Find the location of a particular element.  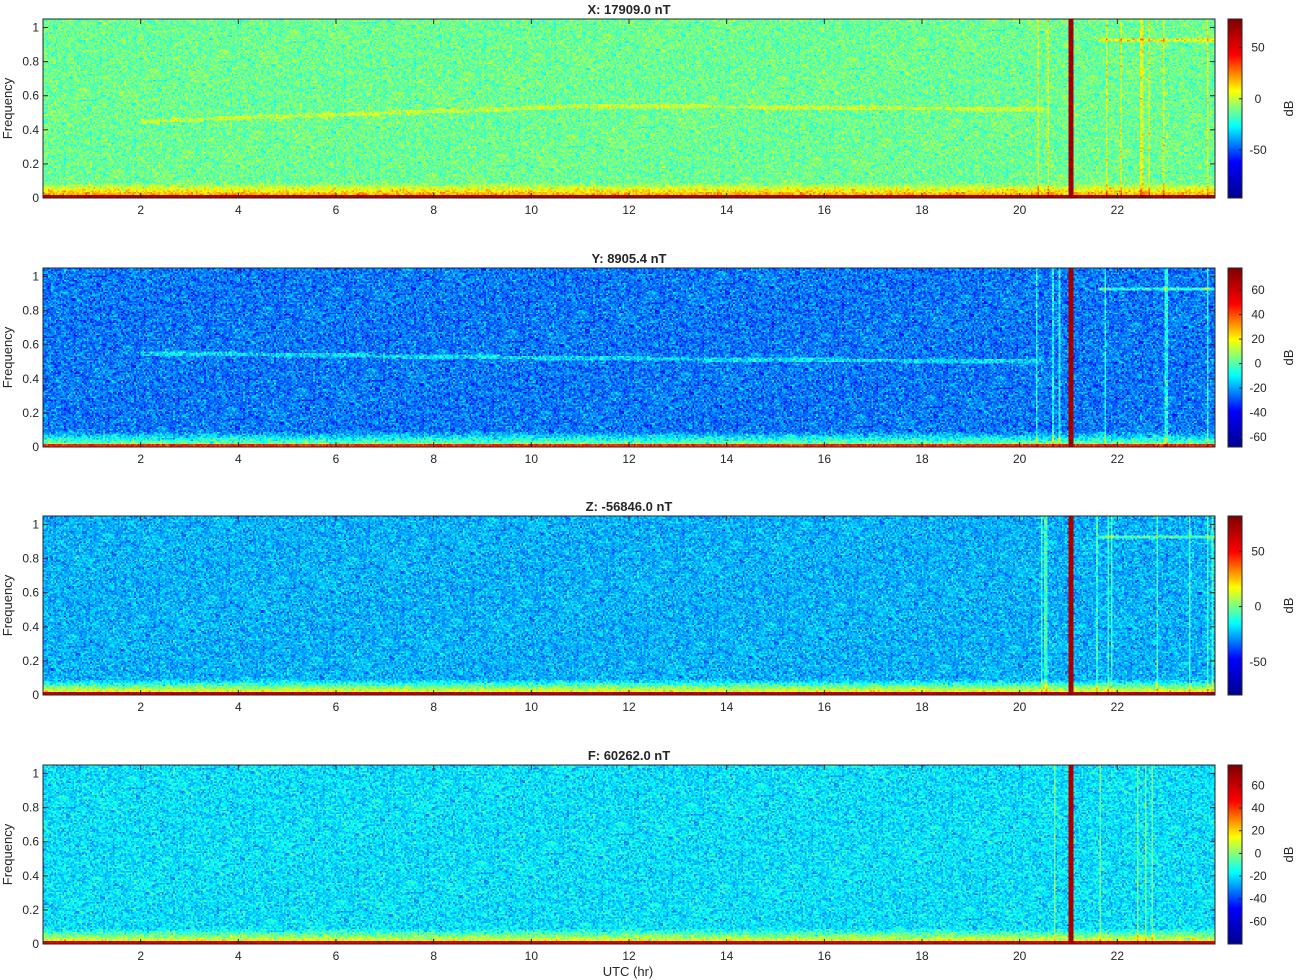

colorbar-tick-label: 40 is located at coordinates (1258, 315).